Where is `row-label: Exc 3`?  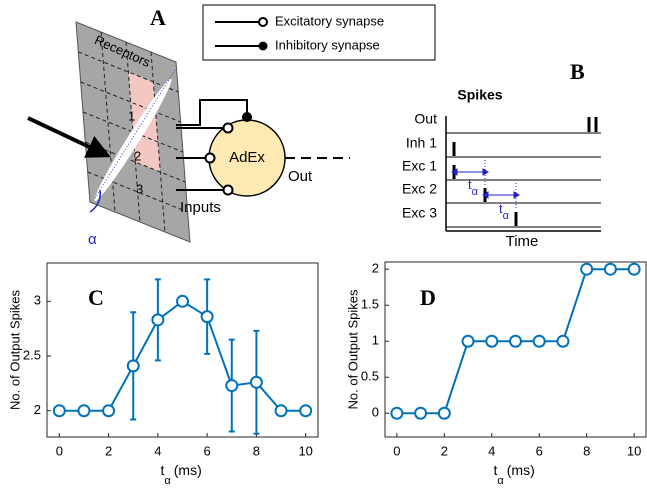
row-label: Exc 3 is located at coordinates (419, 213).